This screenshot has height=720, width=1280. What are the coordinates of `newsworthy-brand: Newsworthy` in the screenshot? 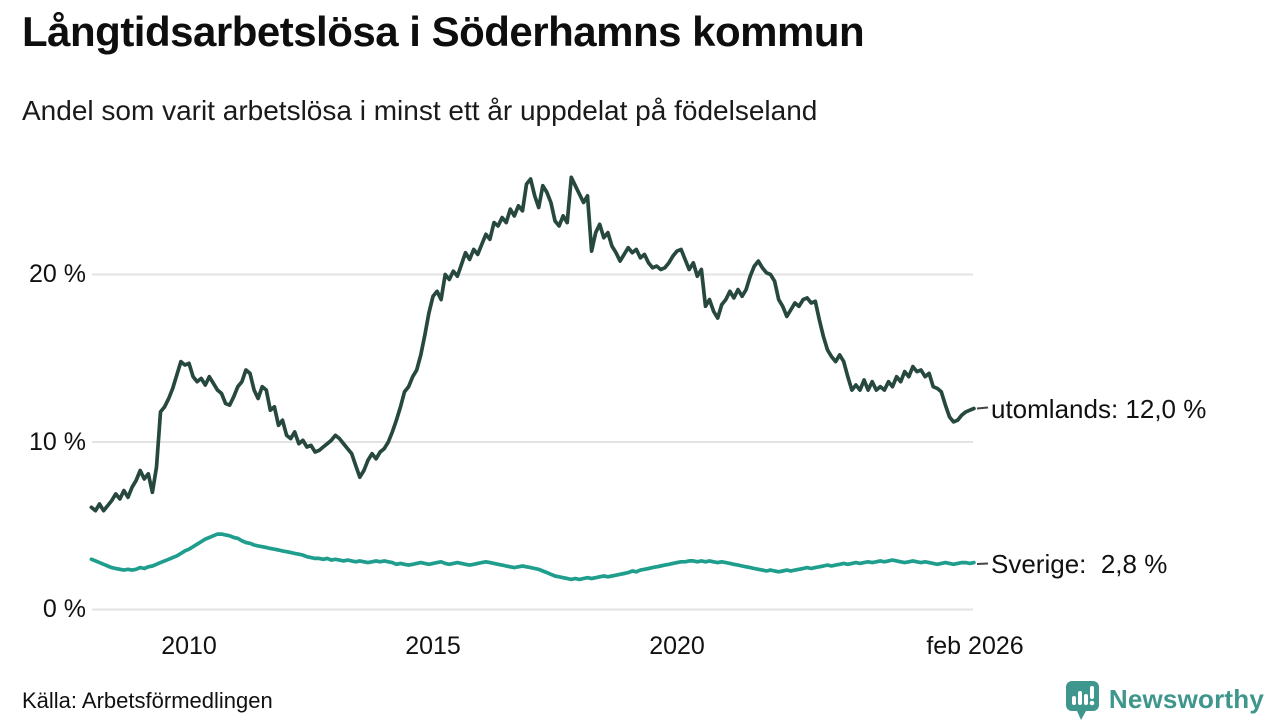 It's located at (1164, 699).